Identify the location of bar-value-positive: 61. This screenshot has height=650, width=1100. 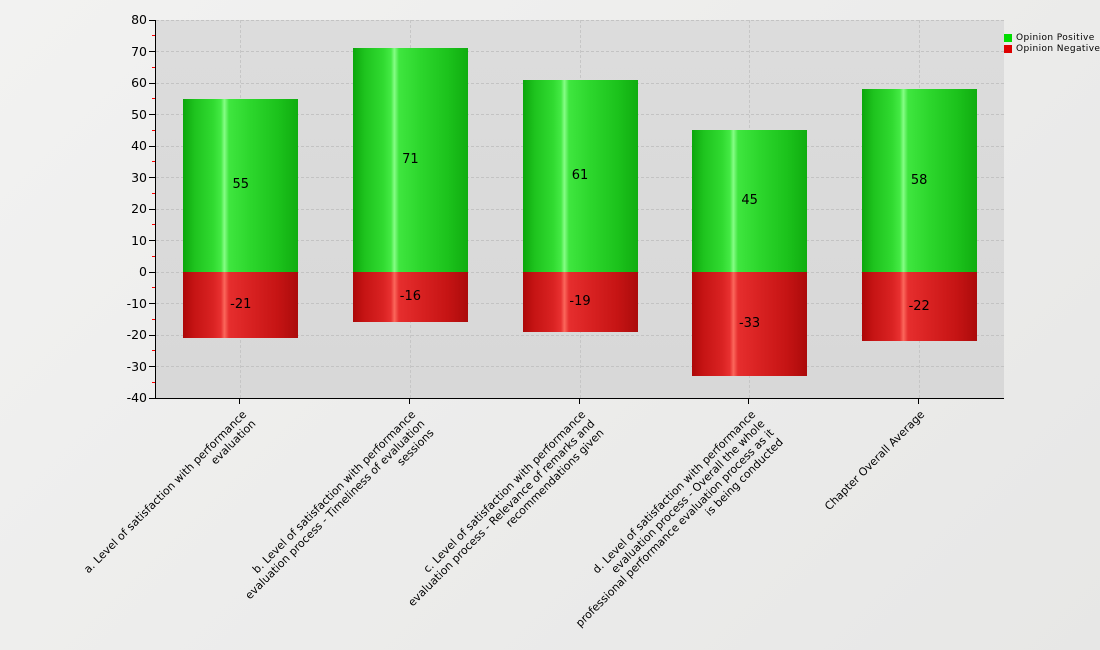
(580, 175).